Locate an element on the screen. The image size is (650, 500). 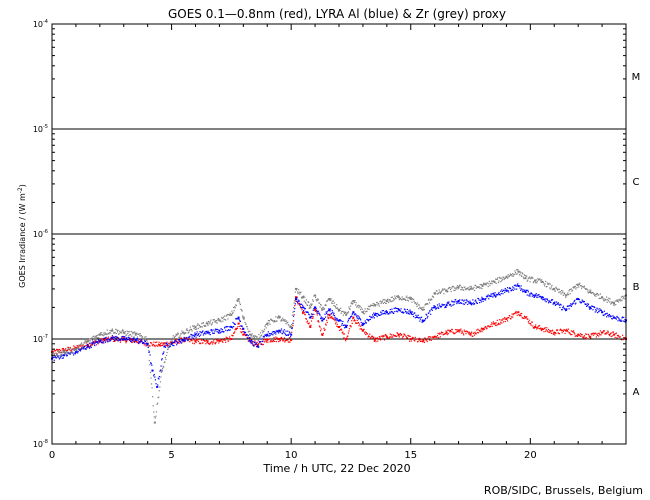
flare-class-C: C is located at coordinates (636, 182).